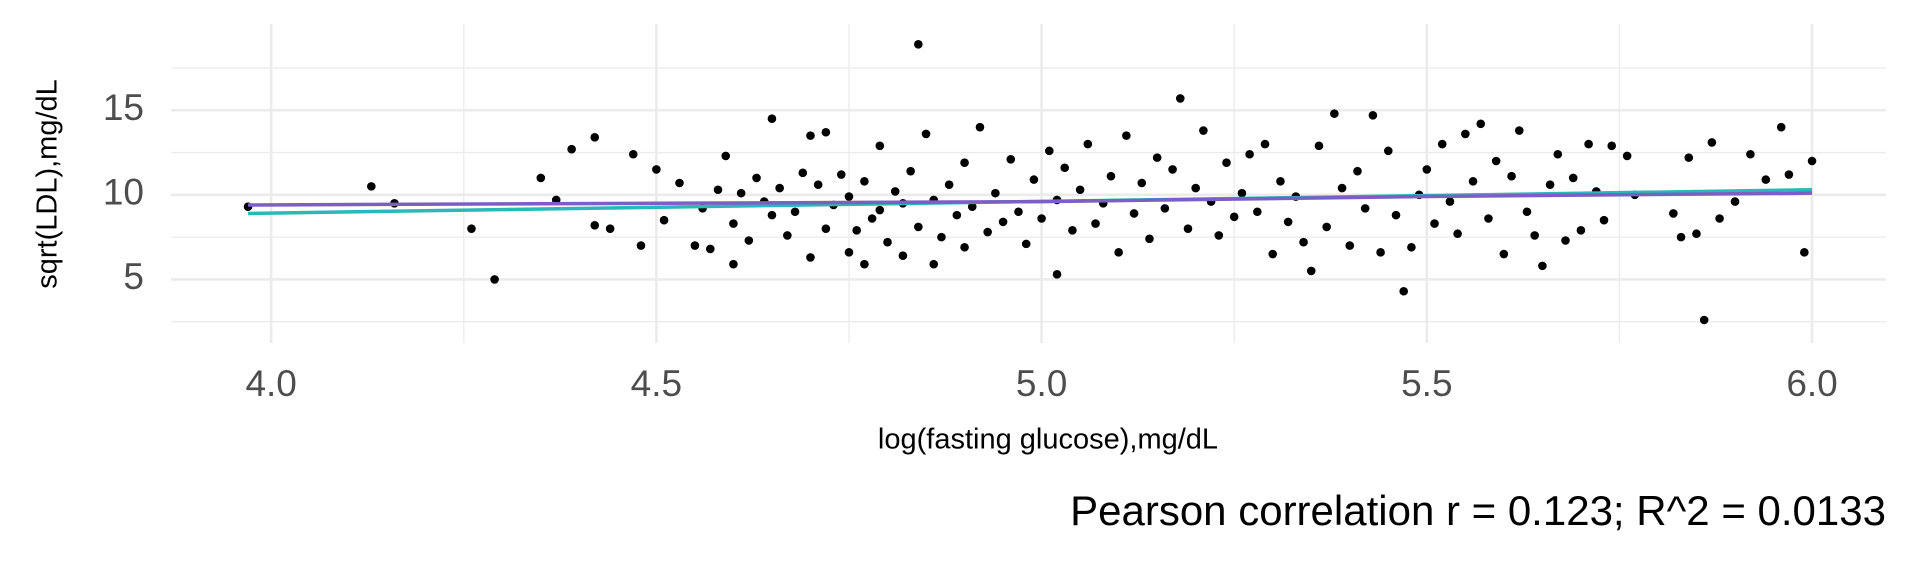 Image resolution: width=1920 pixels, height=576 pixels. What do you see at coordinates (133, 276) in the screenshot?
I see `y-tick-label: 5` at bounding box center [133, 276].